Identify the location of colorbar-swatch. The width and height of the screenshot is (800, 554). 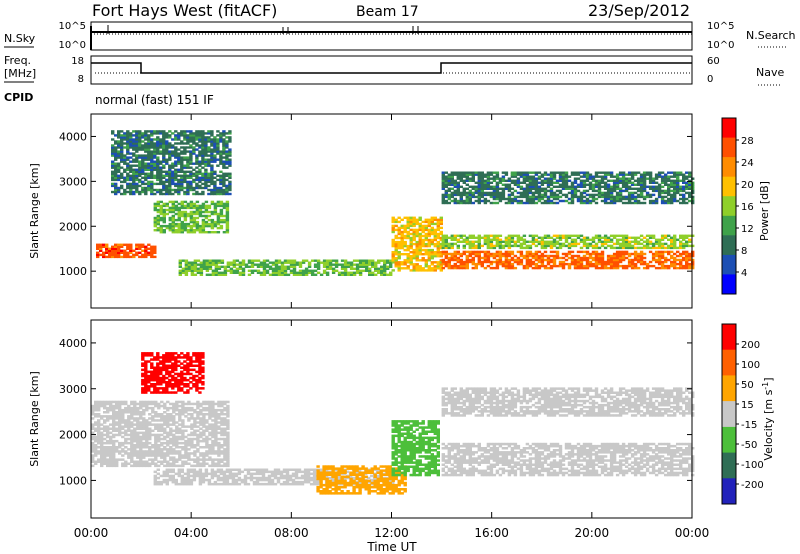
(729, 167).